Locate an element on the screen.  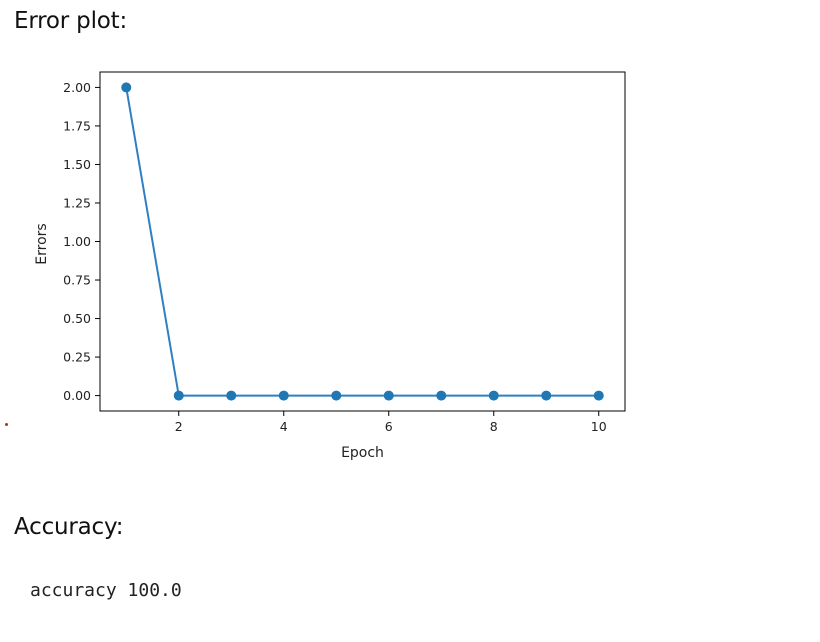
y-tick-label: 0.75 is located at coordinates (77, 280).